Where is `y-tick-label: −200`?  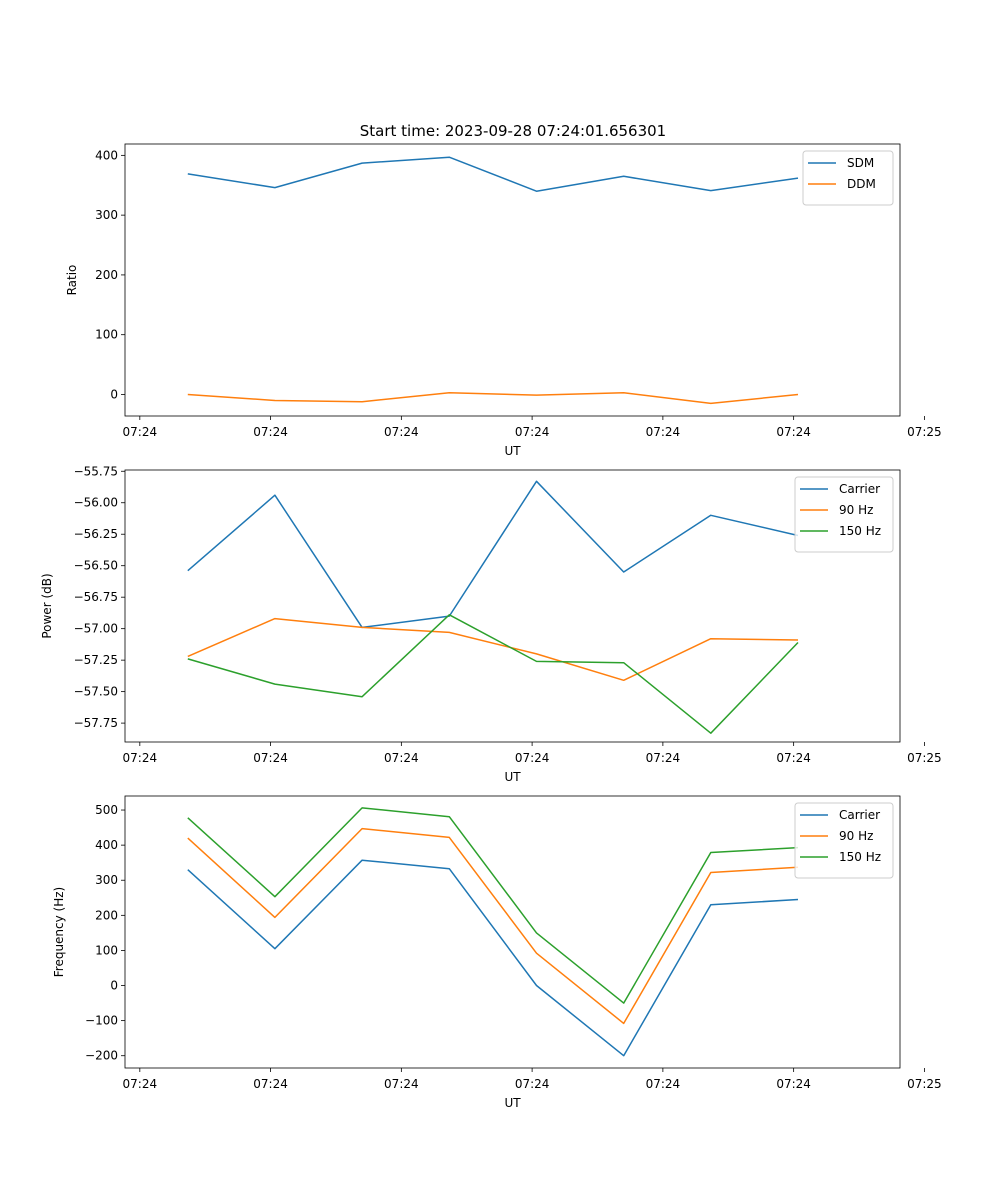
y-tick-label: −200 is located at coordinates (101, 1056).